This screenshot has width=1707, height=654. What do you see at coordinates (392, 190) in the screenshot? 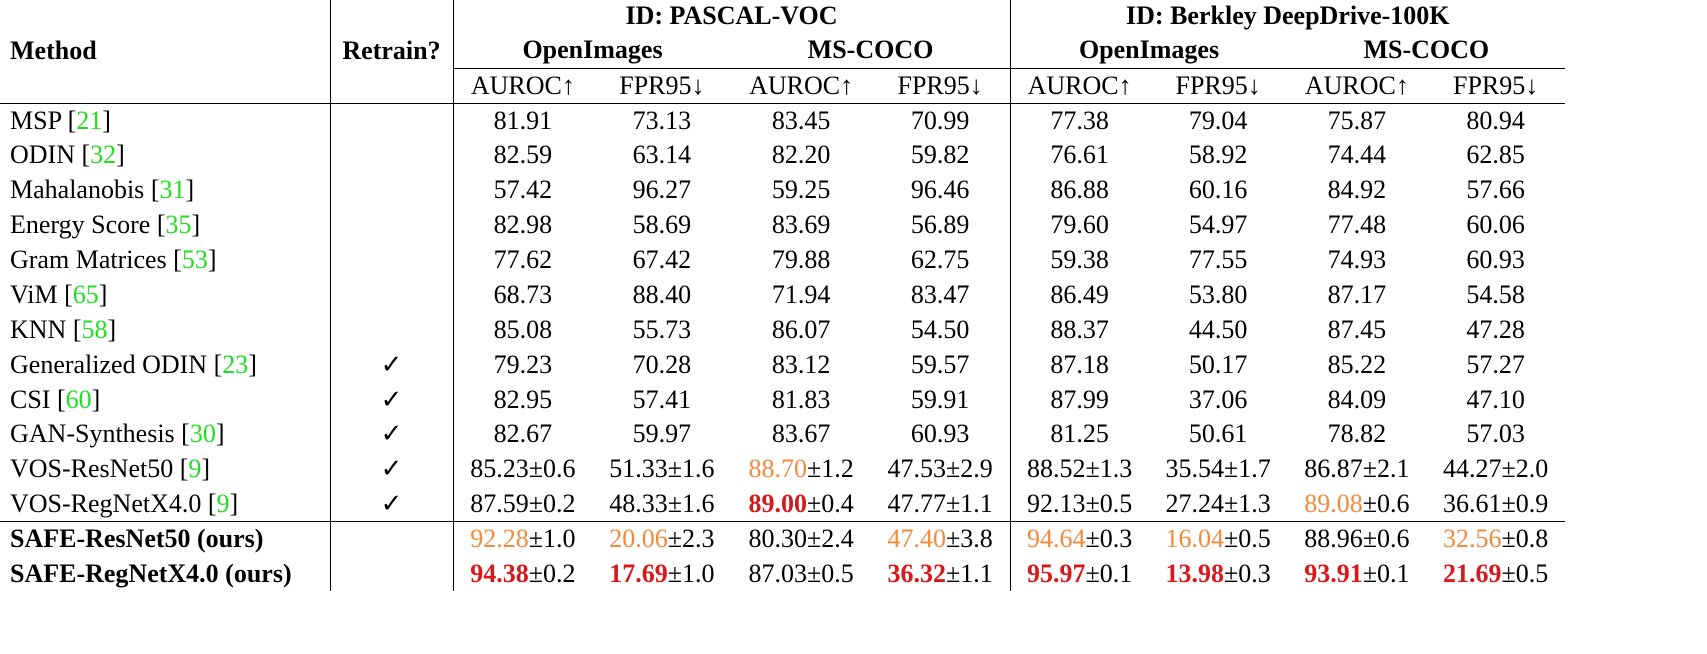
I see `retrain-cell` at bounding box center [392, 190].